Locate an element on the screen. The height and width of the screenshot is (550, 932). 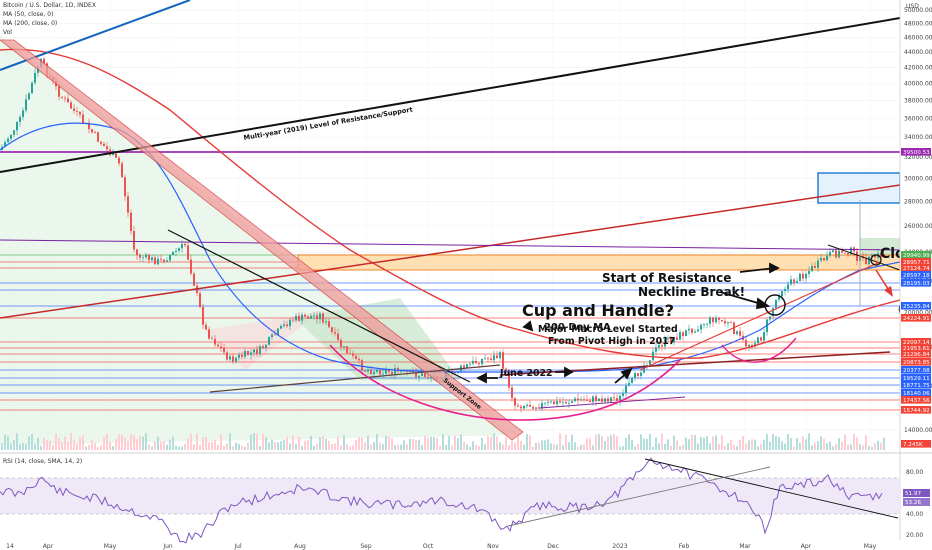
annotation-major-macro: Major Macro Level Started is located at coordinates (608, 329).